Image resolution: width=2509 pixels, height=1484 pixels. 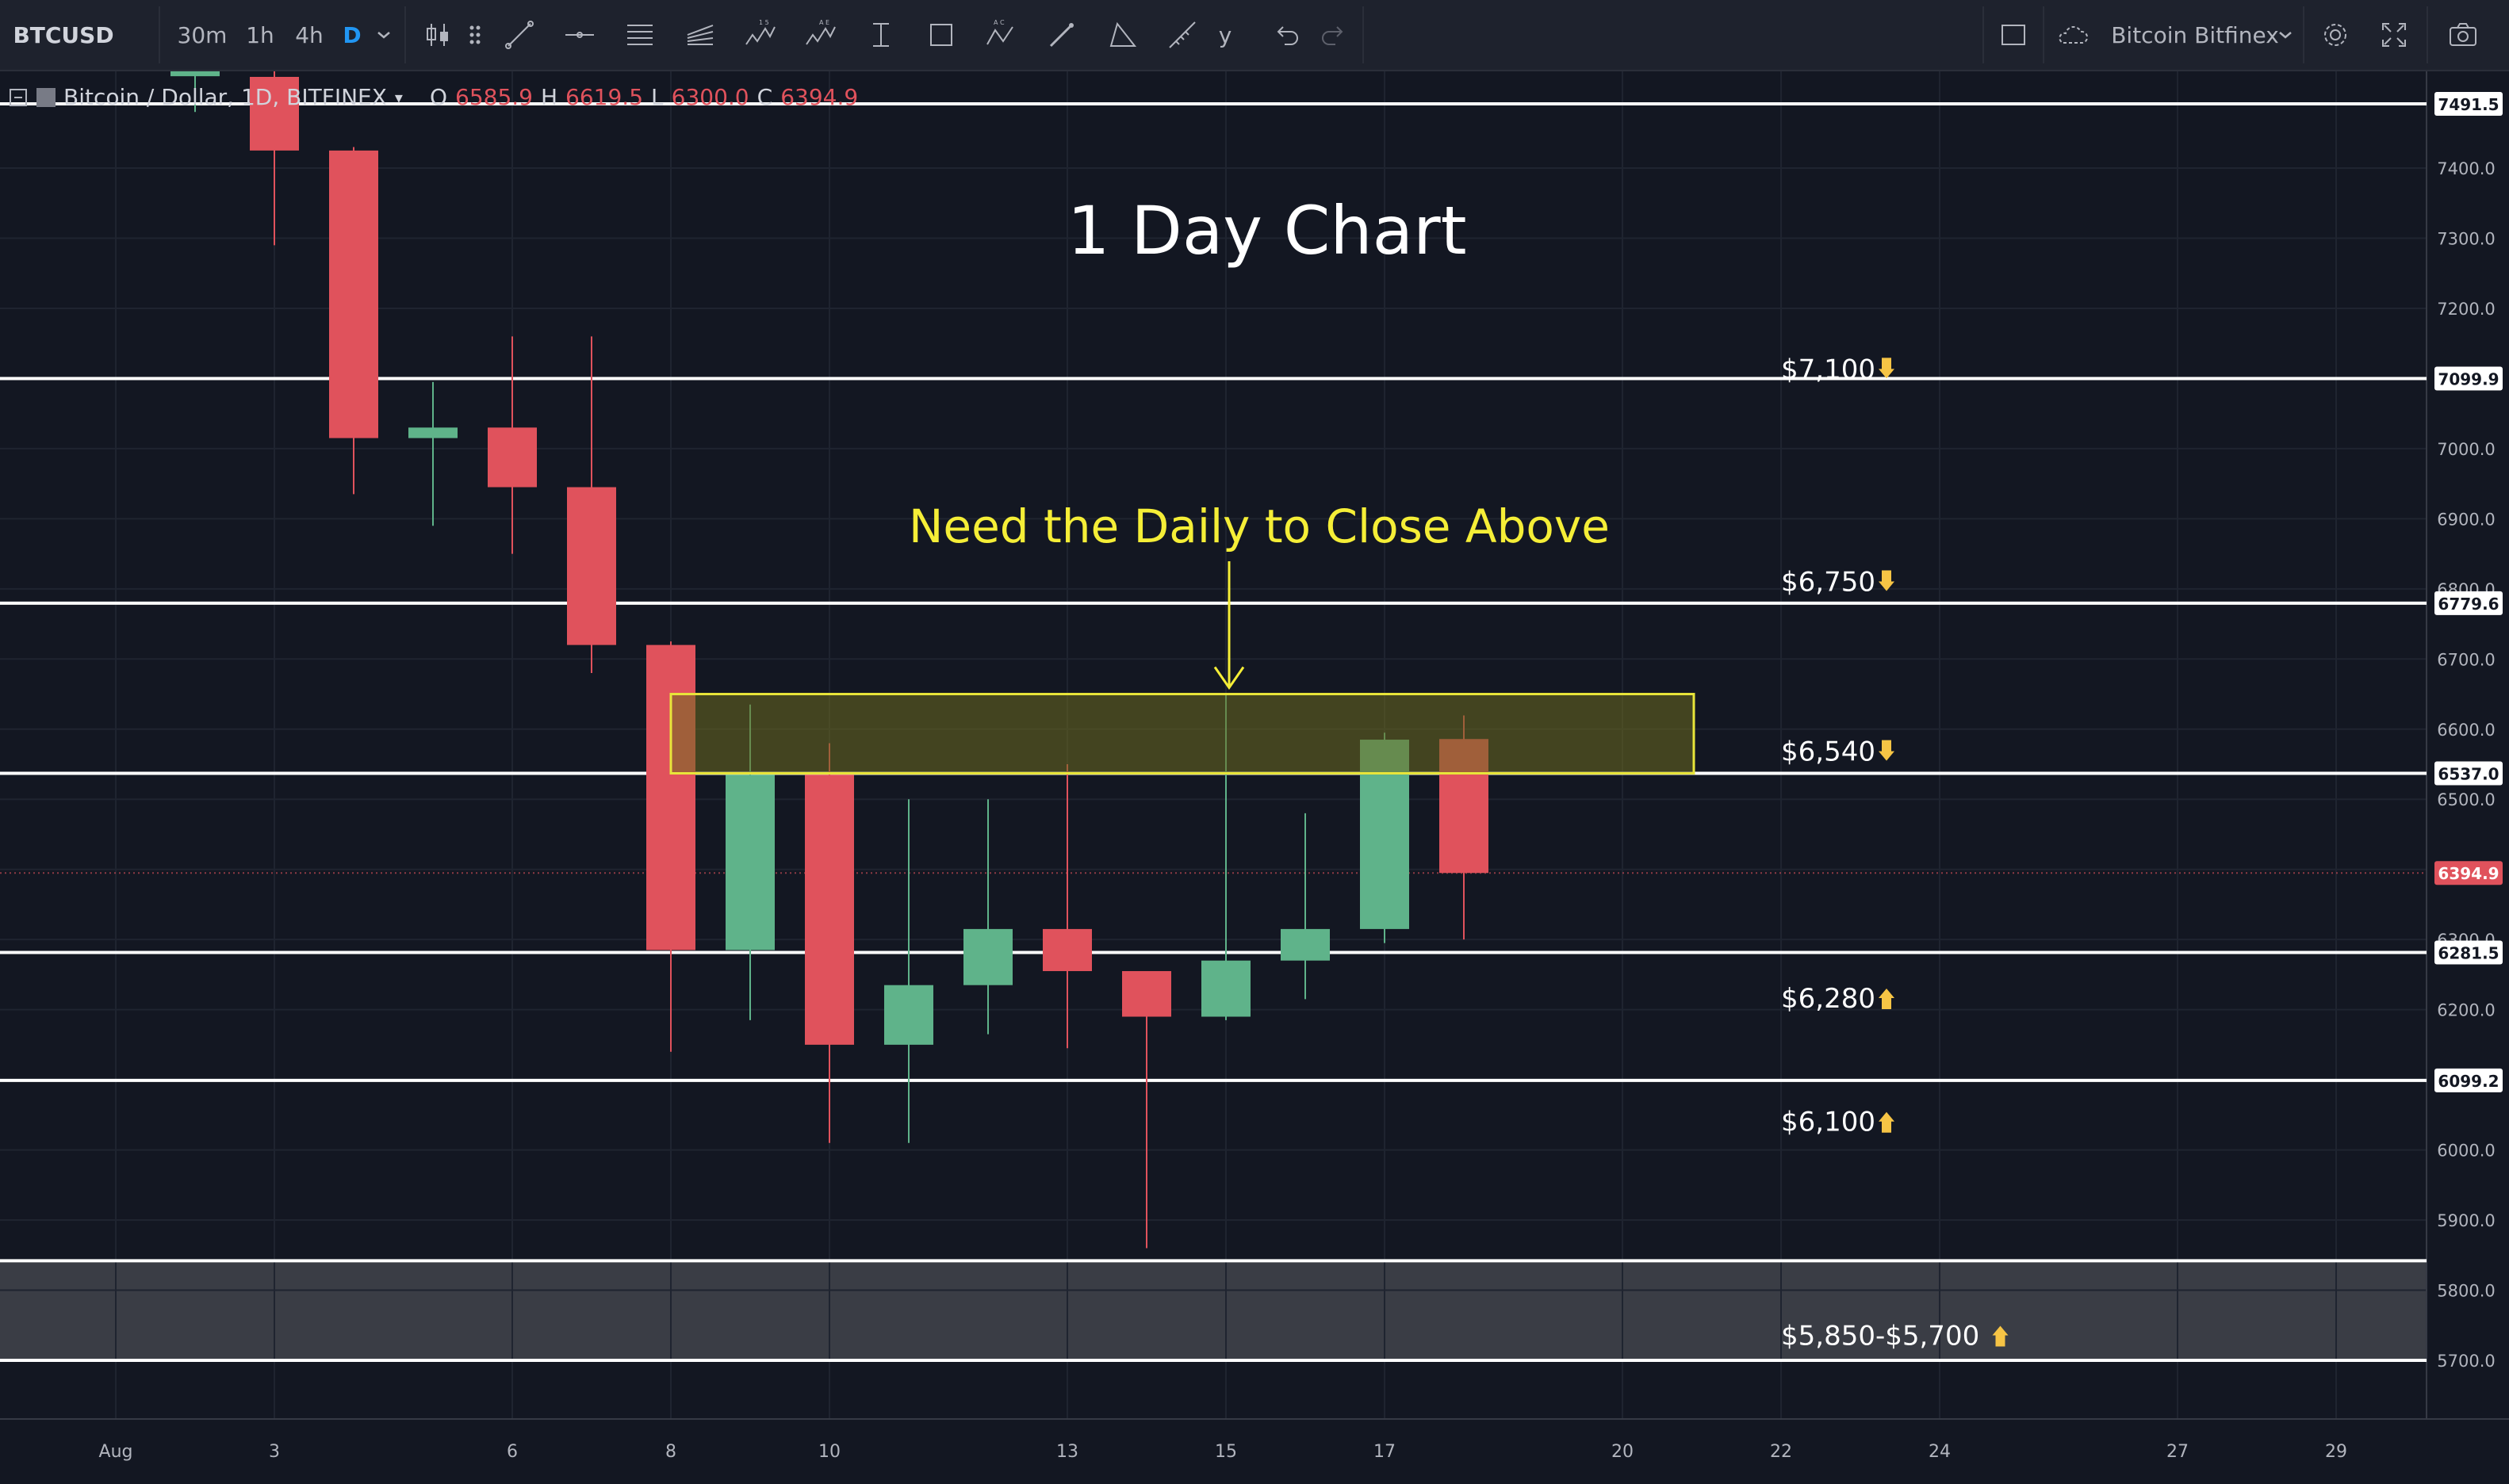 What do you see at coordinates (658, 97) in the screenshot?
I see `low-label: L` at bounding box center [658, 97].